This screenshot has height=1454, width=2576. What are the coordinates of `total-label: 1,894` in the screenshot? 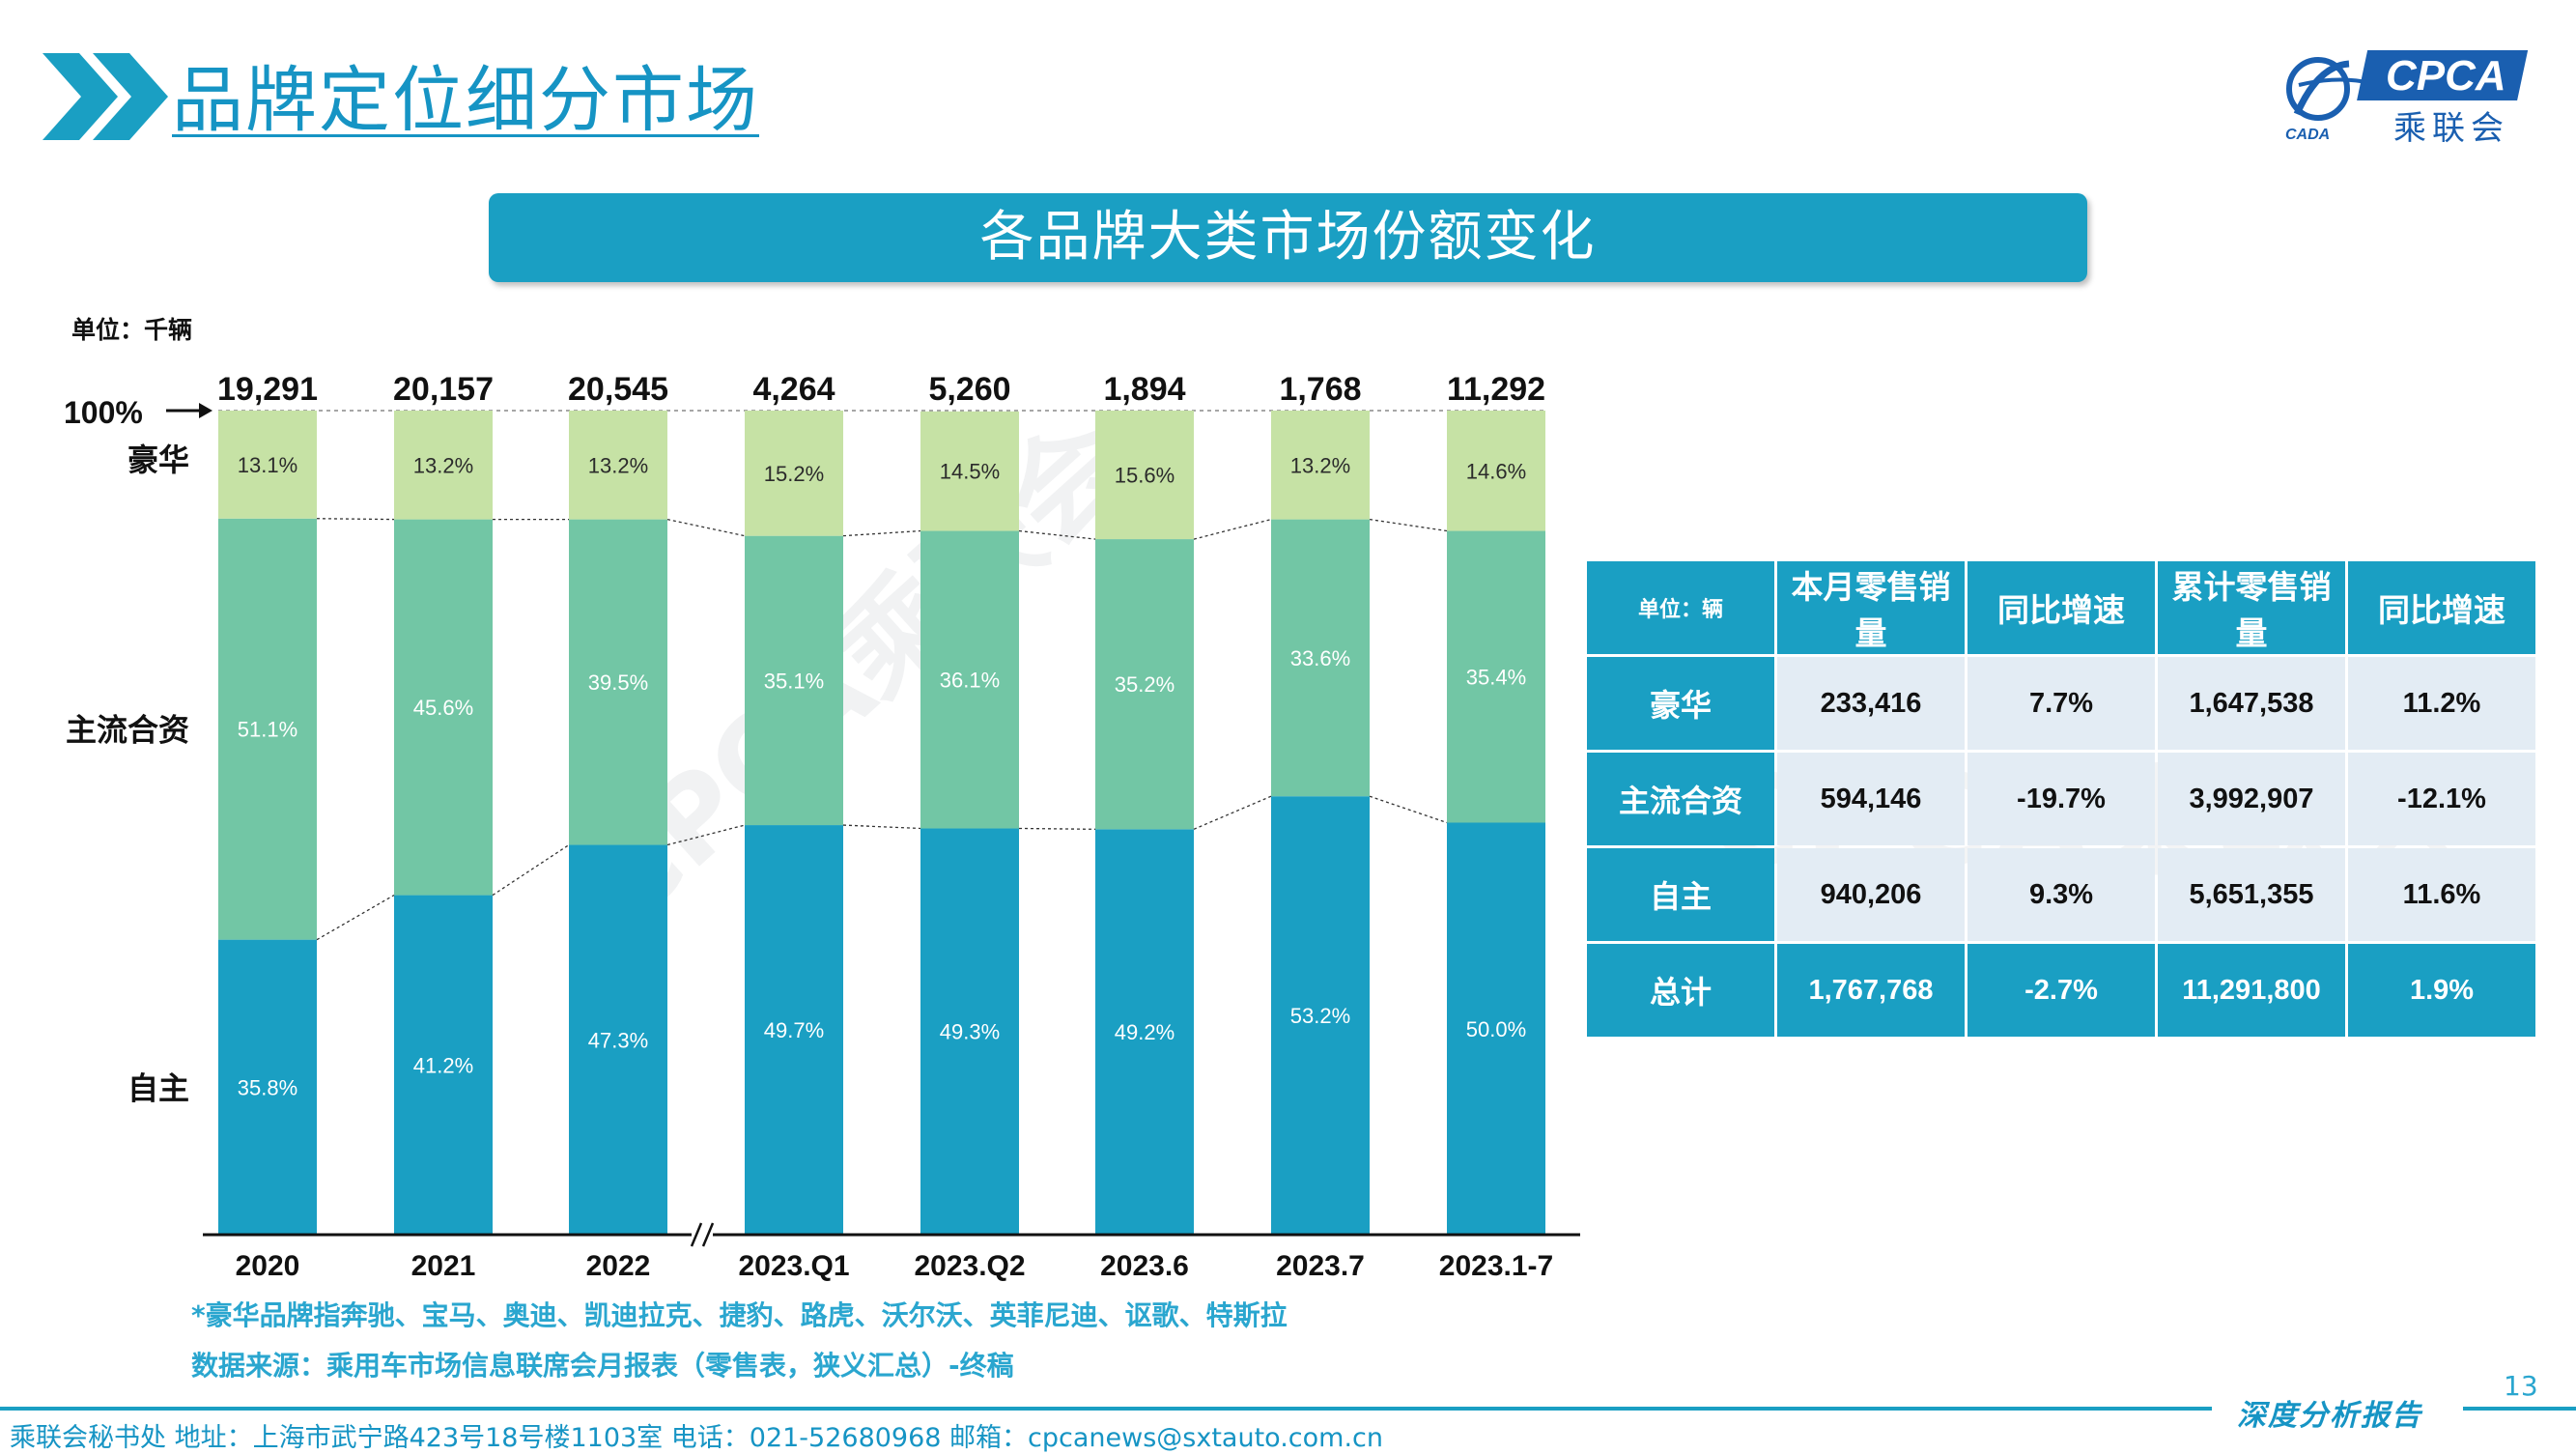 It's located at (1144, 390).